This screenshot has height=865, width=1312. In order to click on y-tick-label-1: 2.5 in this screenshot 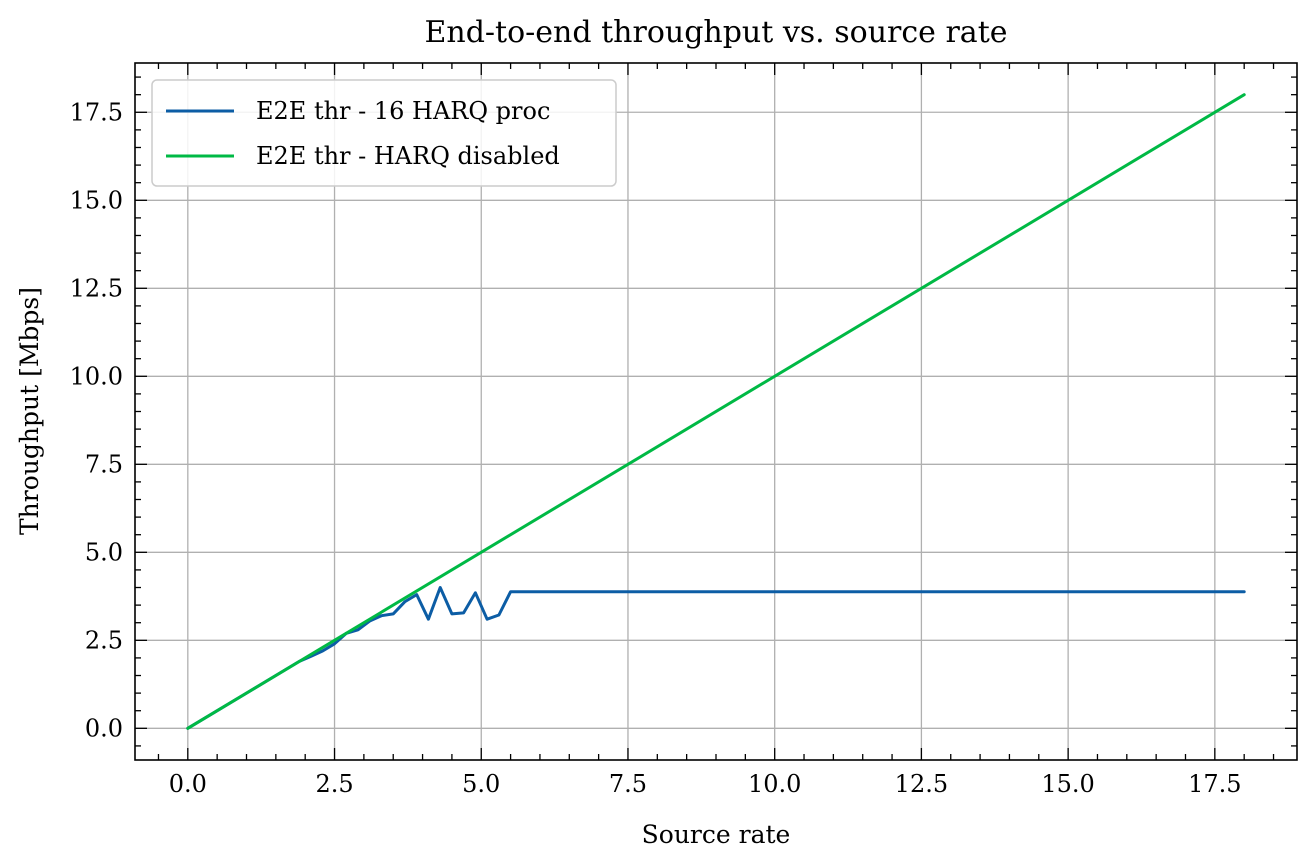, I will do `click(104, 640)`.